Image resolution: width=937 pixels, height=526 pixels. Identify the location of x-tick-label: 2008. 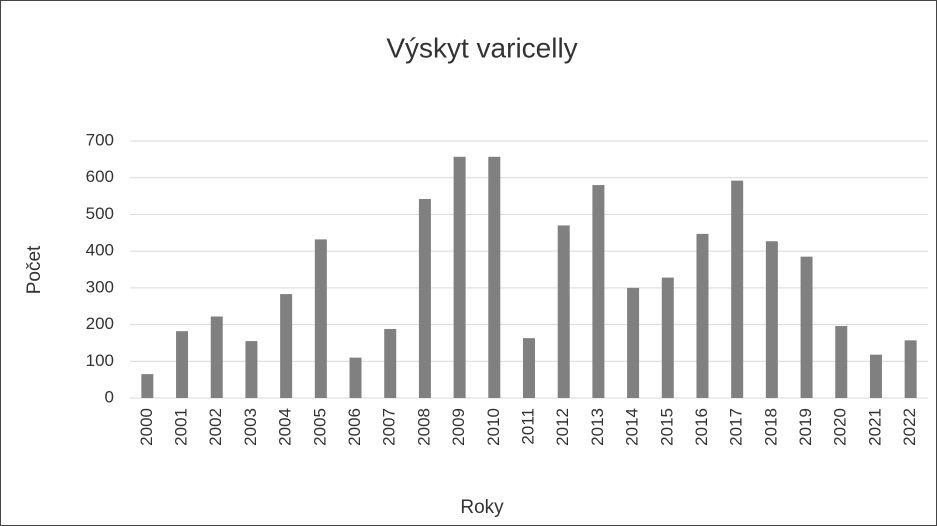
(423, 427).